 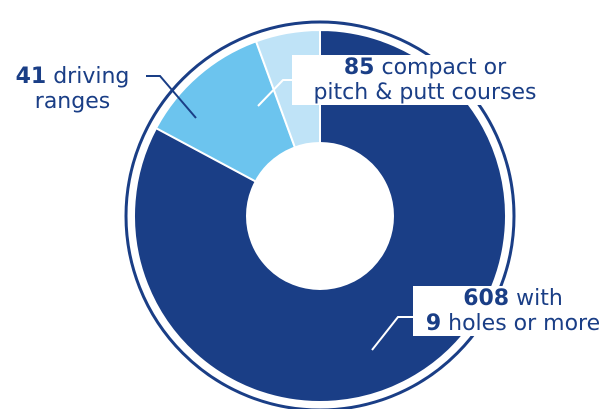 I want to click on value-9: 9, so click(x=433, y=323).